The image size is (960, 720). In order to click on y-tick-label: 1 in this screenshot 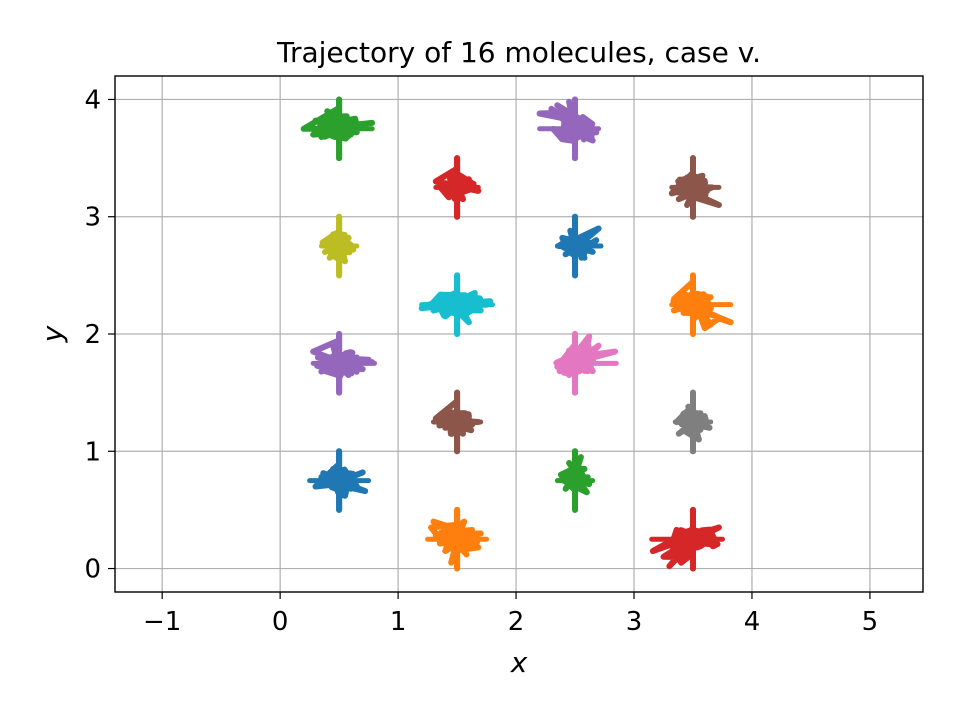, I will do `click(92, 452)`.